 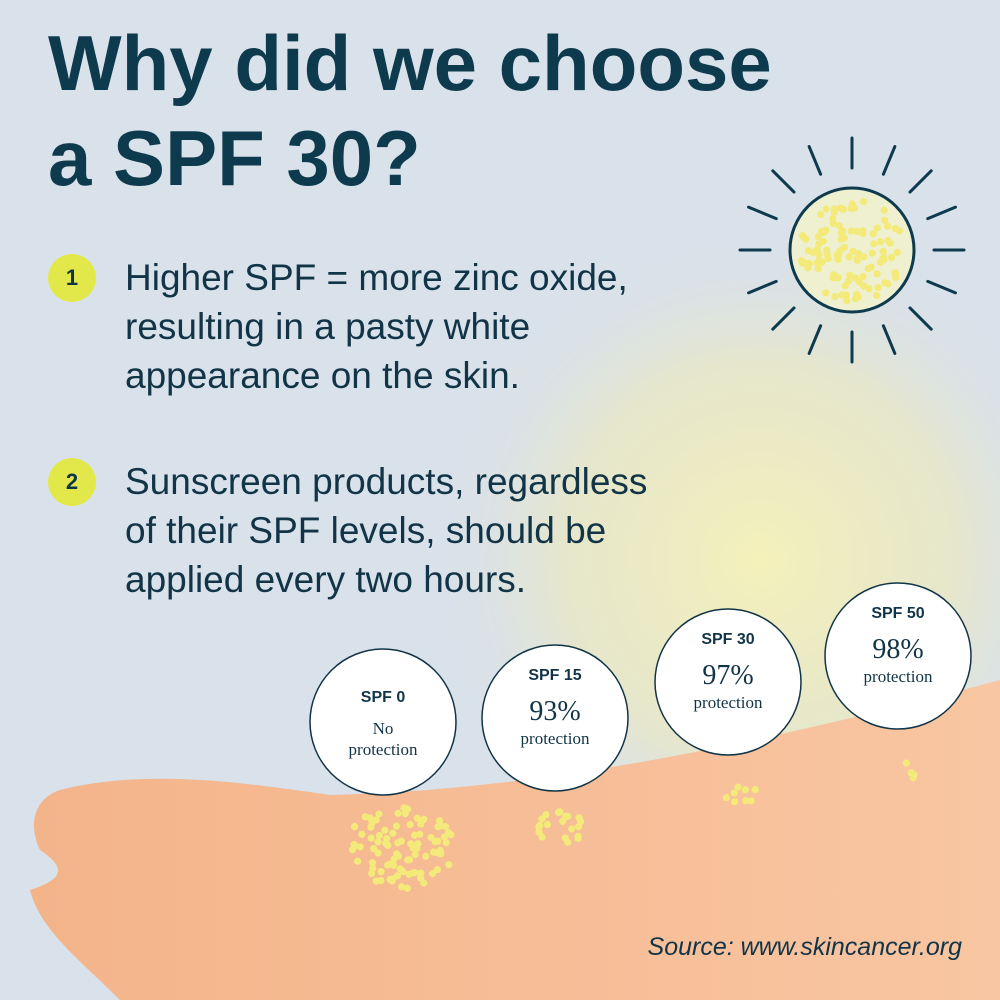 What do you see at coordinates (325, 579) in the screenshot?
I see `point-text: applied every two hours.` at bounding box center [325, 579].